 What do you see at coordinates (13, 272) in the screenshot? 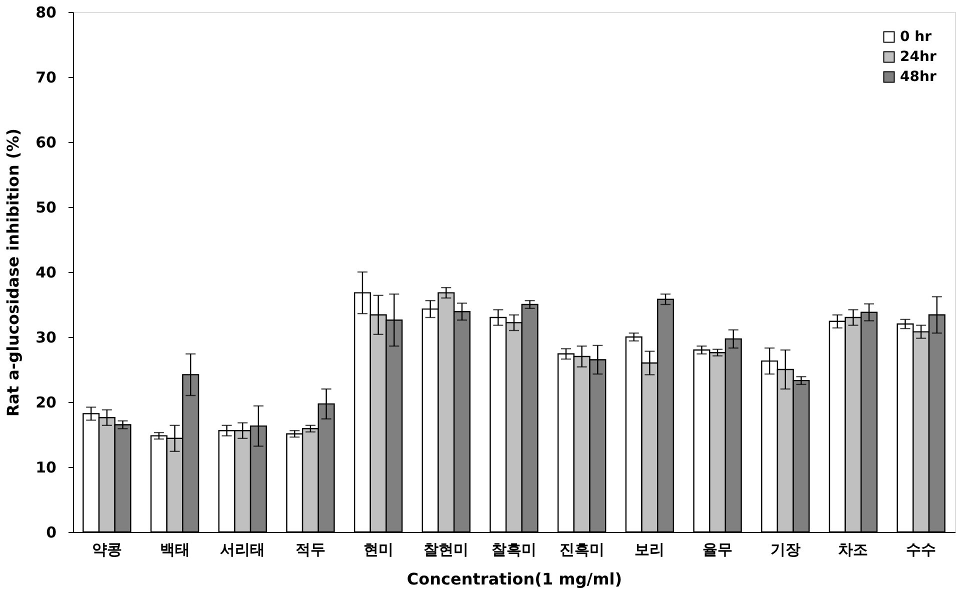
I see `y-axis-title: Rat a-glucosidase inhibition (%)` at bounding box center [13, 272].